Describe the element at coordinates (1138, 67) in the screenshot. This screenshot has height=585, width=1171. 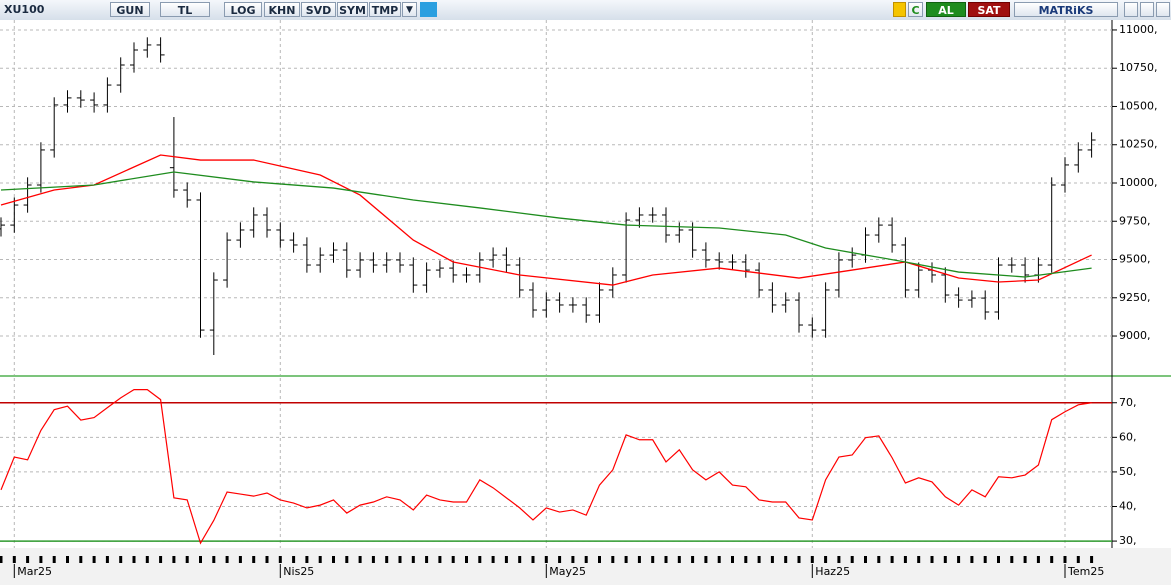
I see `y-tick-label: 10750,` at that location.